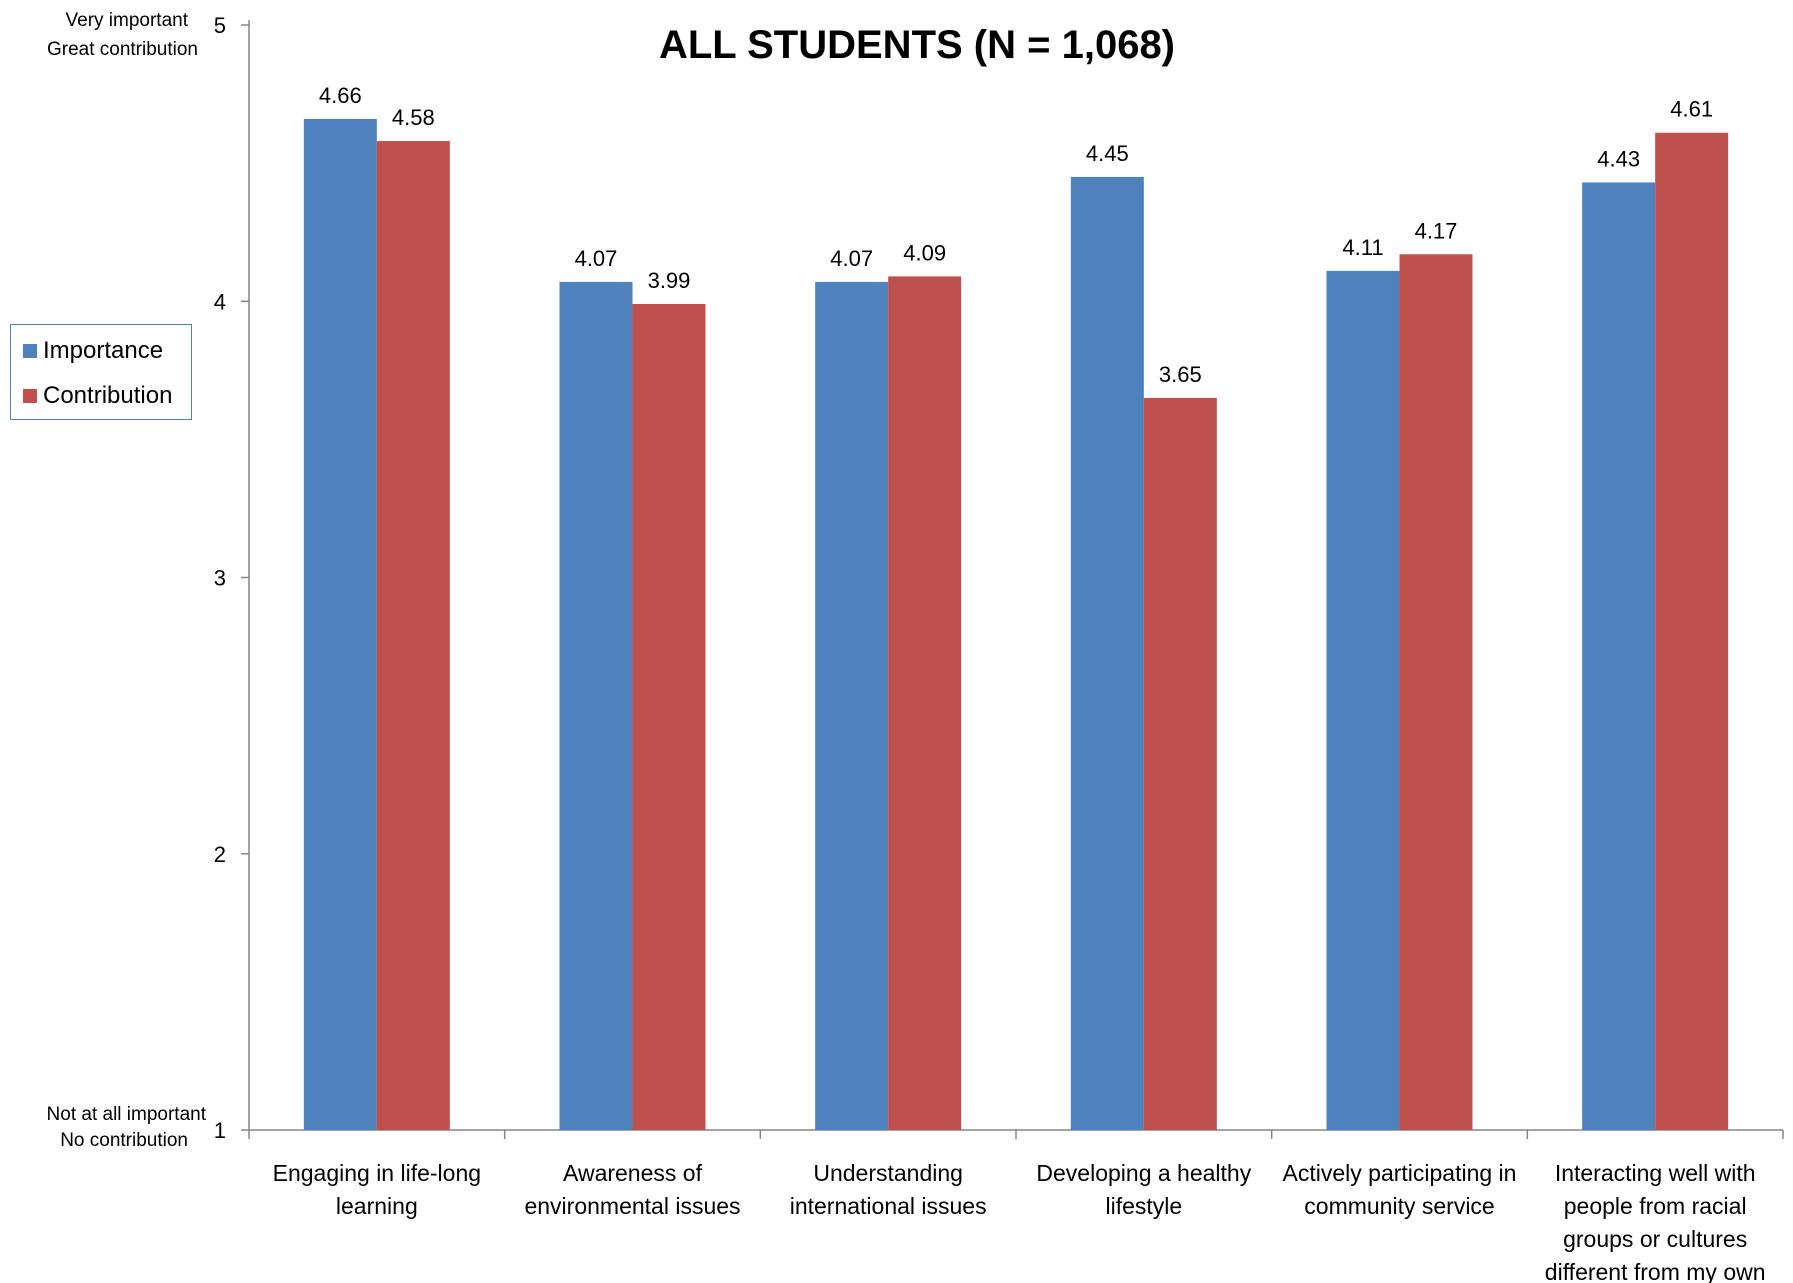 This screenshot has width=1793, height=1283. What do you see at coordinates (1691, 109) in the screenshot?
I see `data-label: 4.61` at bounding box center [1691, 109].